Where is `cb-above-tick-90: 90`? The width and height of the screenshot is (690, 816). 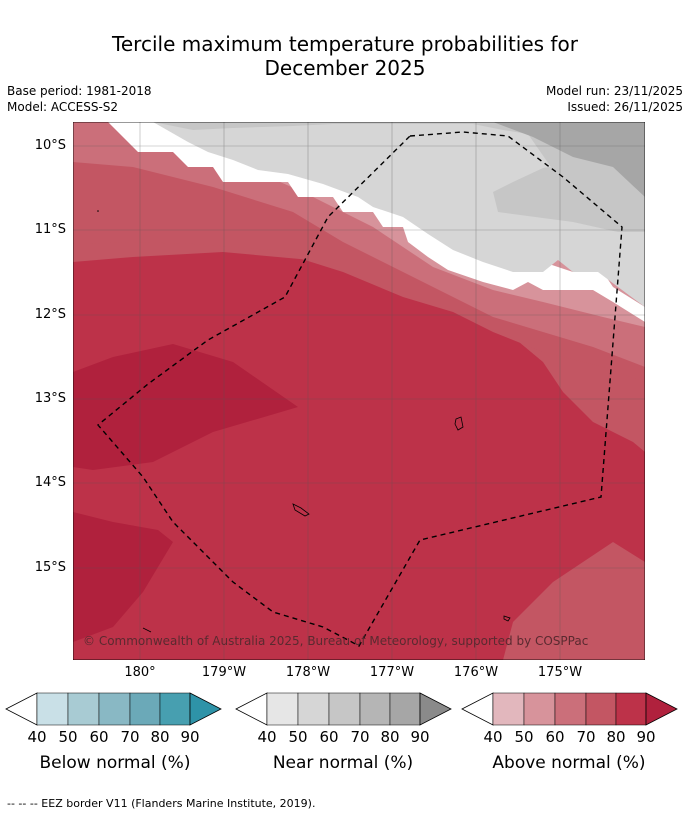
cb-above-tick-90: 90 is located at coordinates (646, 737).